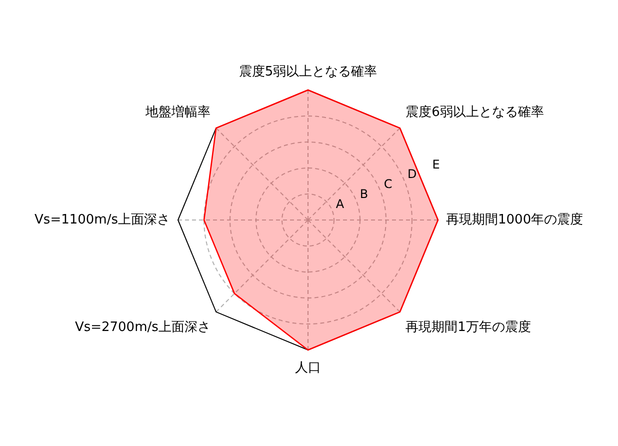 This screenshot has width=618, height=446. I want to click on spoke-label: 再現期間1000年の震度, so click(515, 220).